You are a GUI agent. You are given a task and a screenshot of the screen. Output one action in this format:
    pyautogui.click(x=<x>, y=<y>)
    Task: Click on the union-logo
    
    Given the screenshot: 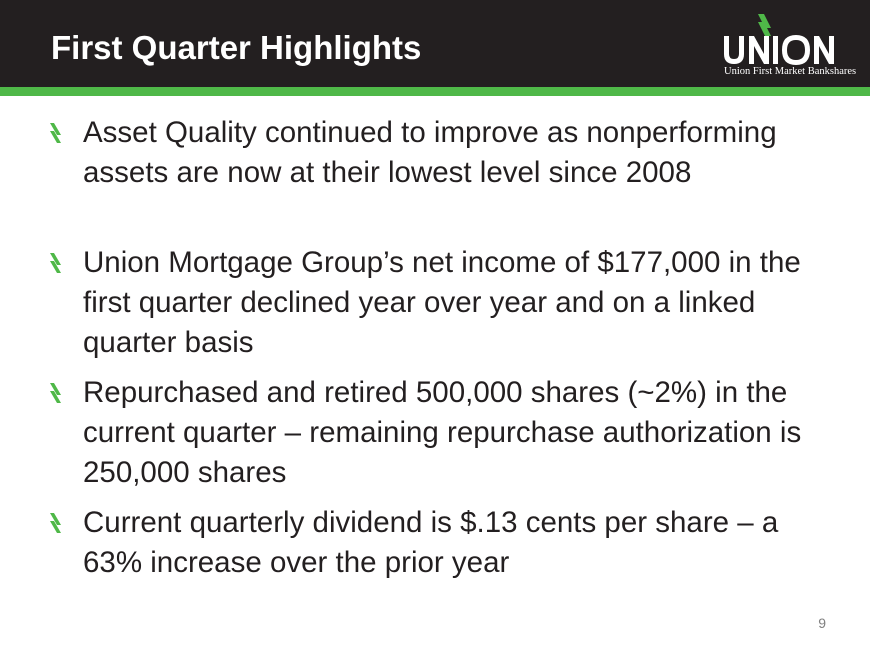 What is the action you would take?
    pyautogui.click(x=783, y=47)
    